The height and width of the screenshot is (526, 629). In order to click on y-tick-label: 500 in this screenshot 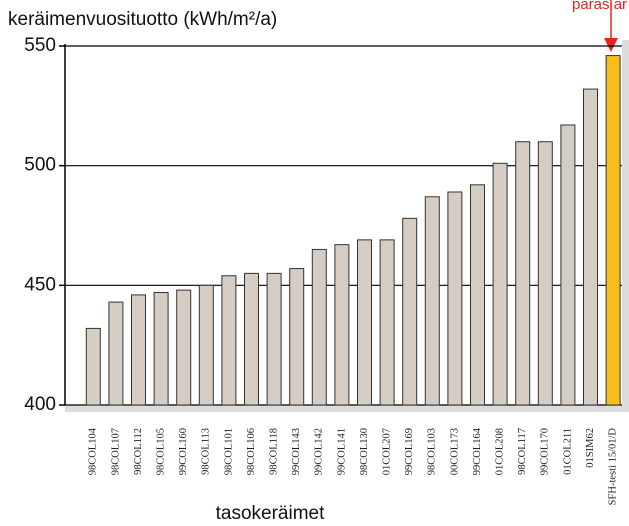, I will do `click(40, 165)`.